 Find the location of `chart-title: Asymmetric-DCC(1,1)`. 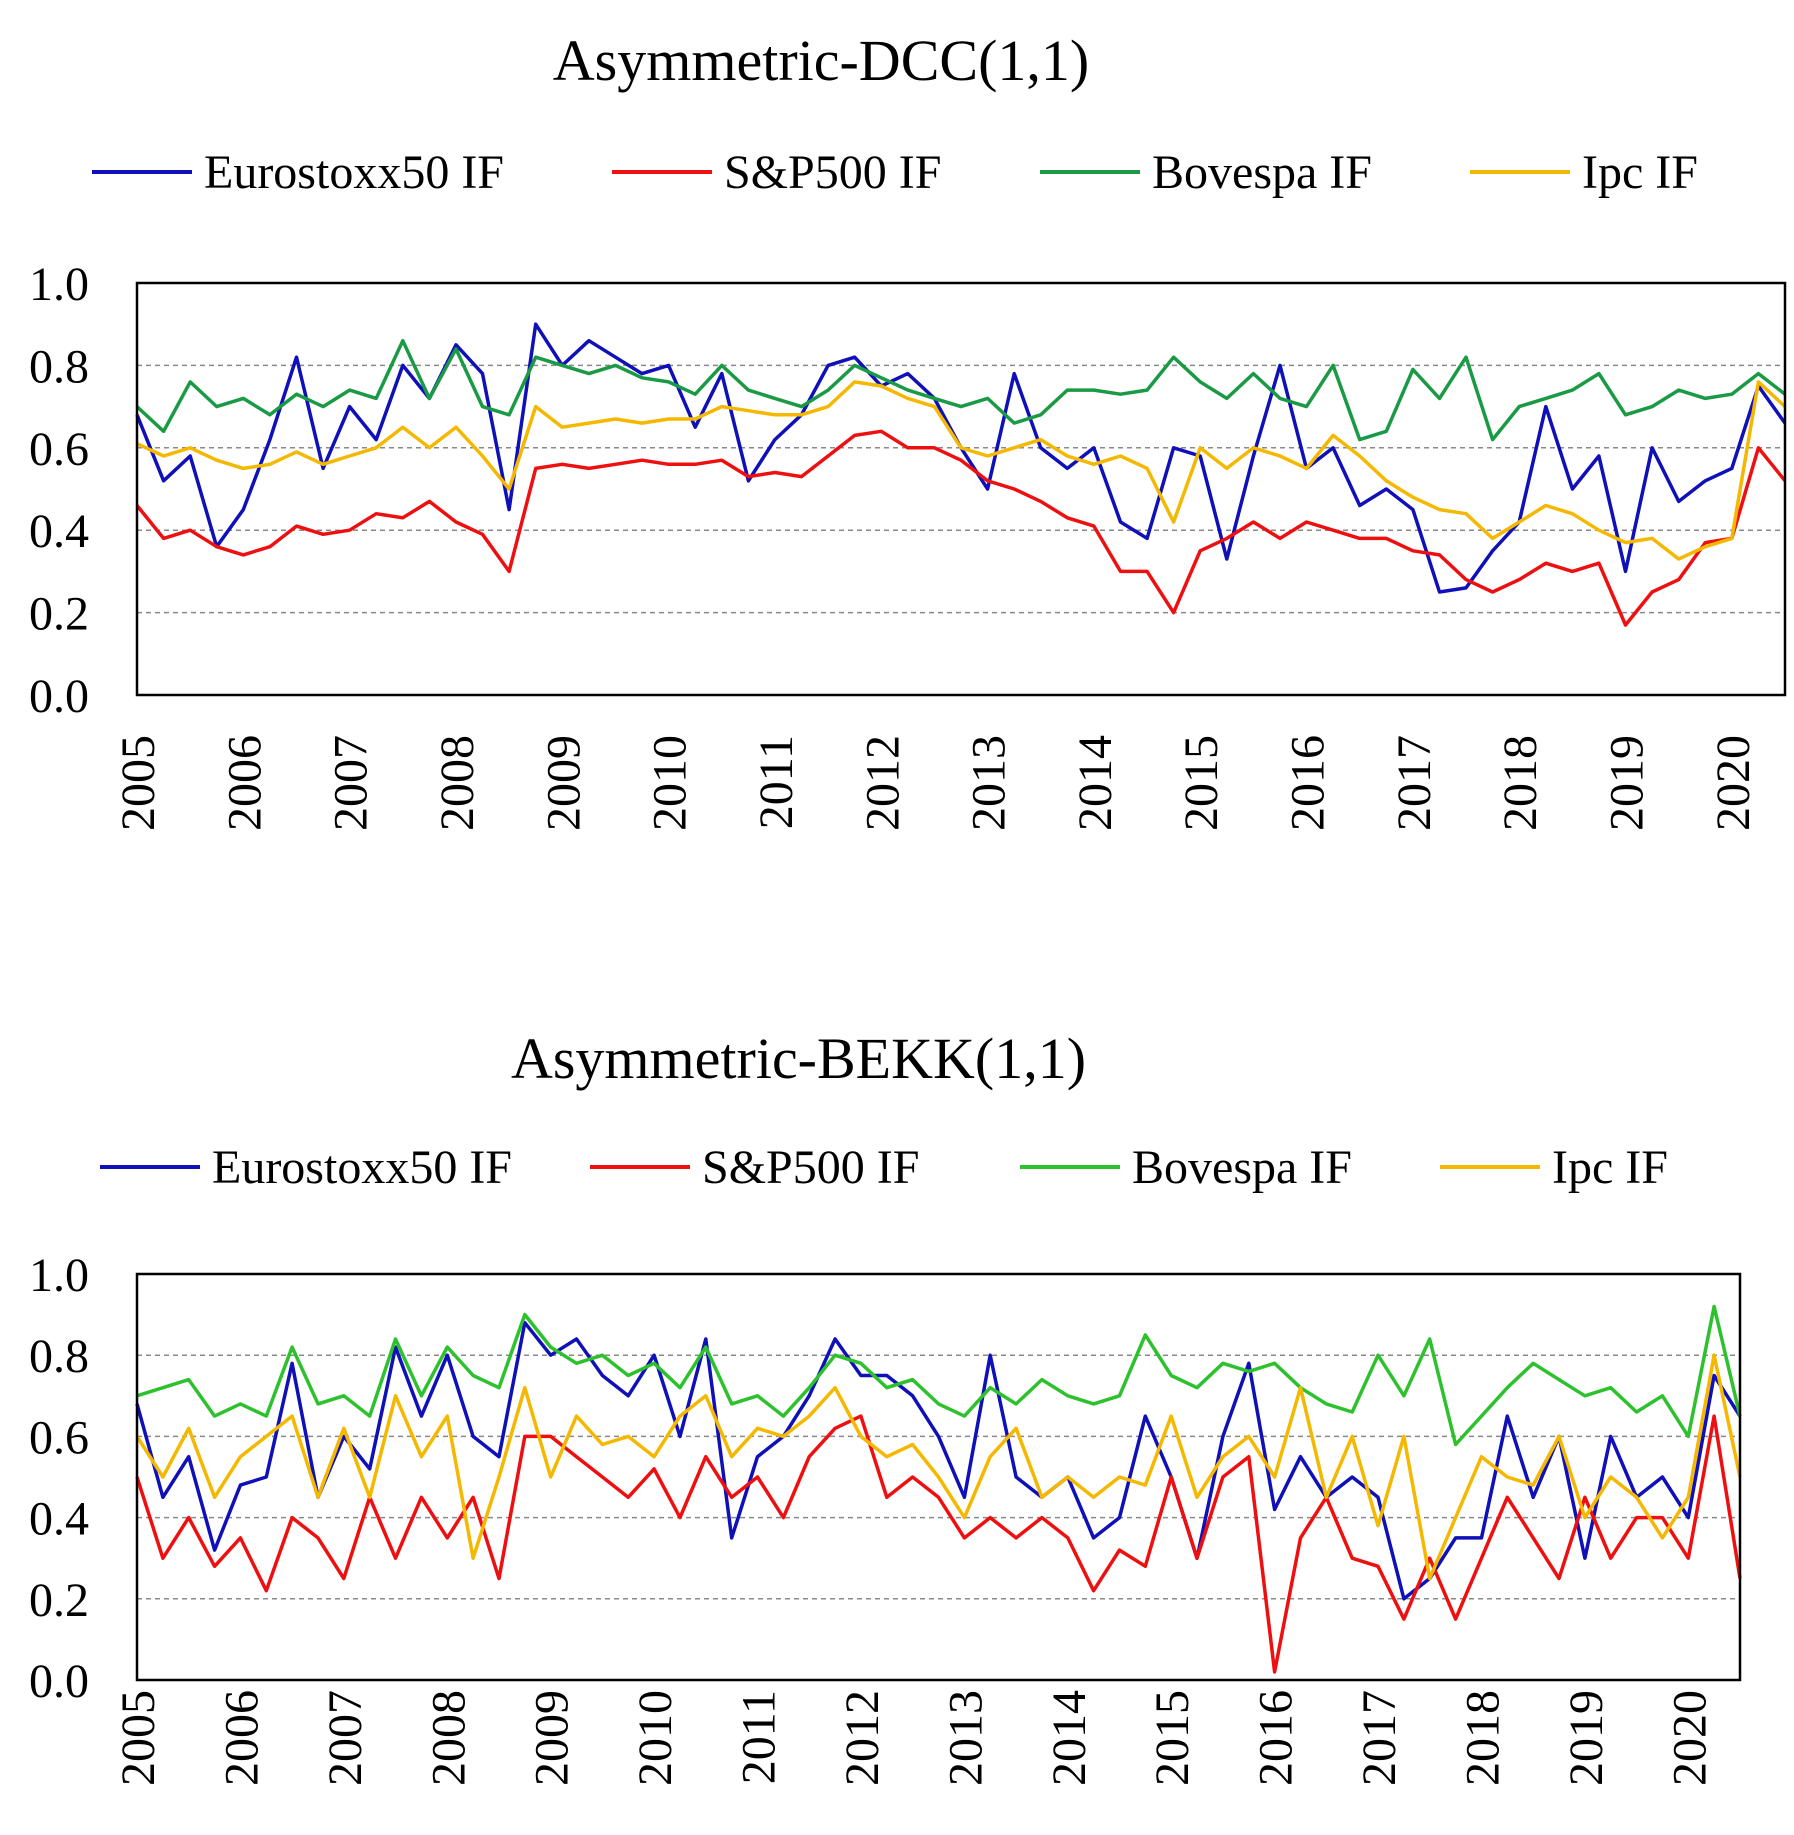

chart-title: Asymmetric-DCC(1,1) is located at coordinates (821, 60).